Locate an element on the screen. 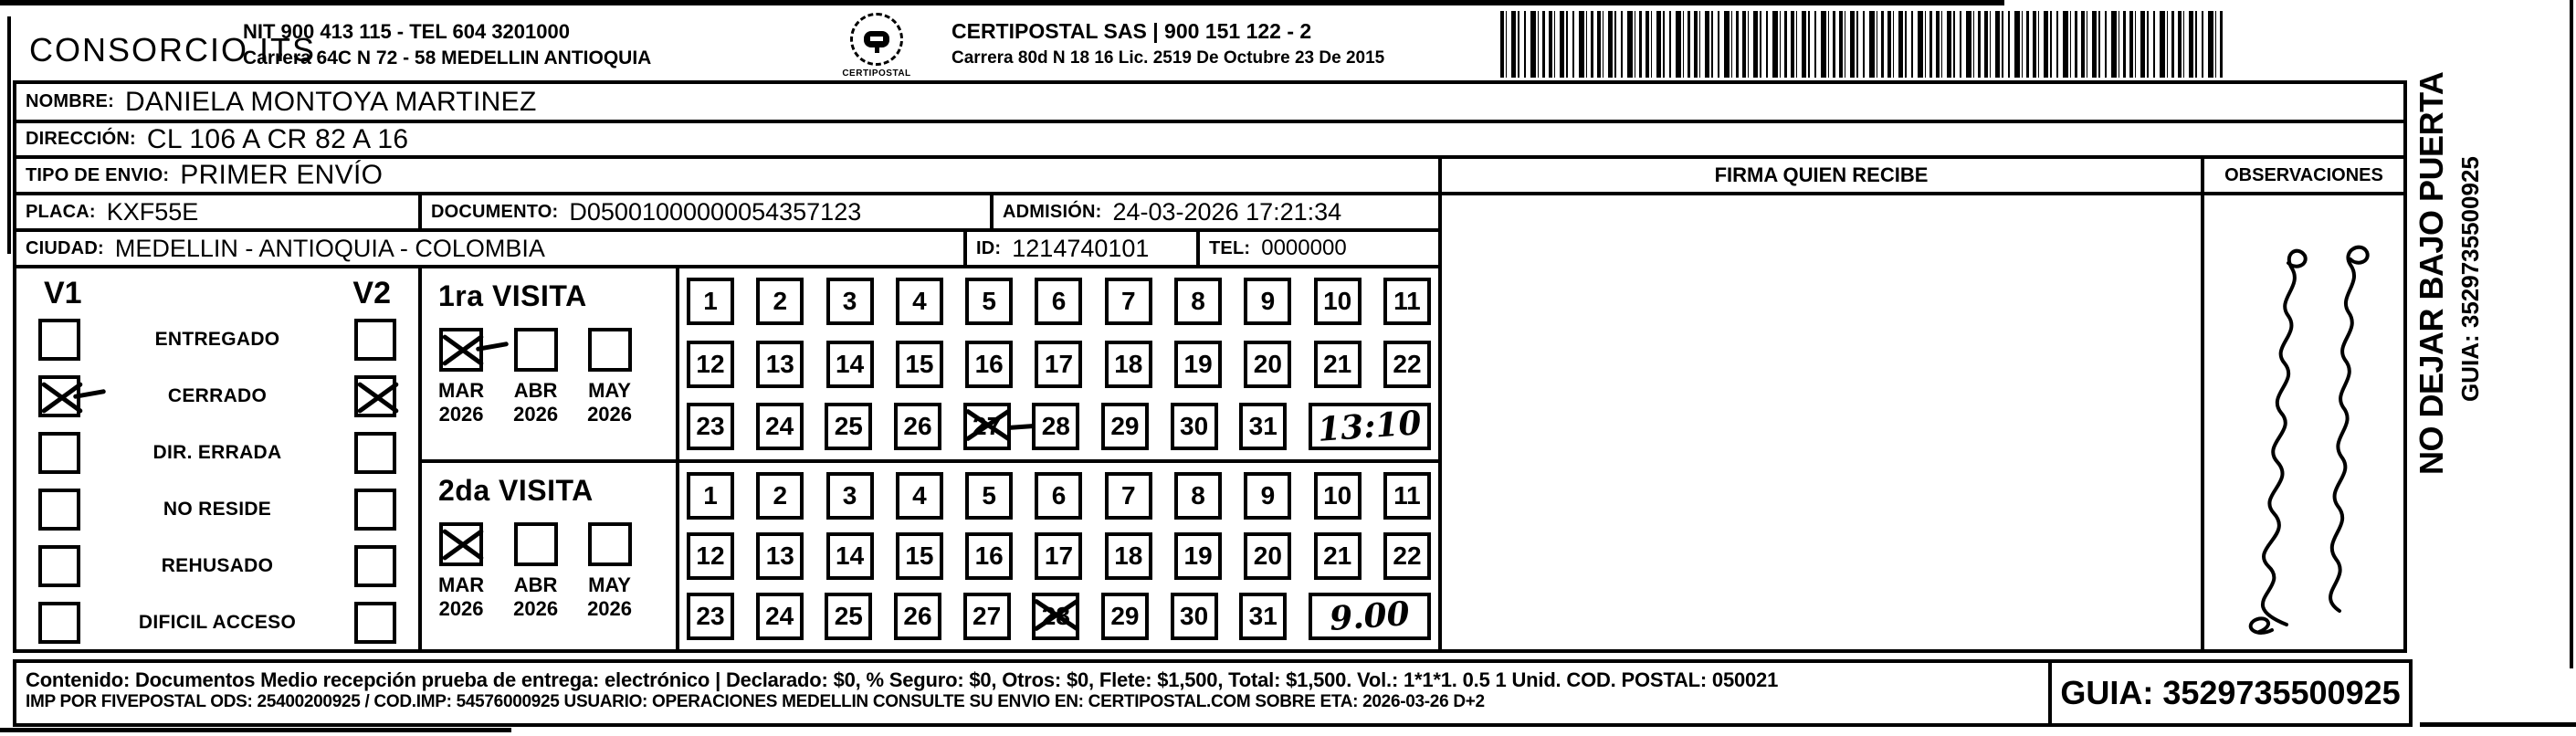 This screenshot has width=2576, height=736. checkbox-month-abr-visit2 is located at coordinates (535, 544).